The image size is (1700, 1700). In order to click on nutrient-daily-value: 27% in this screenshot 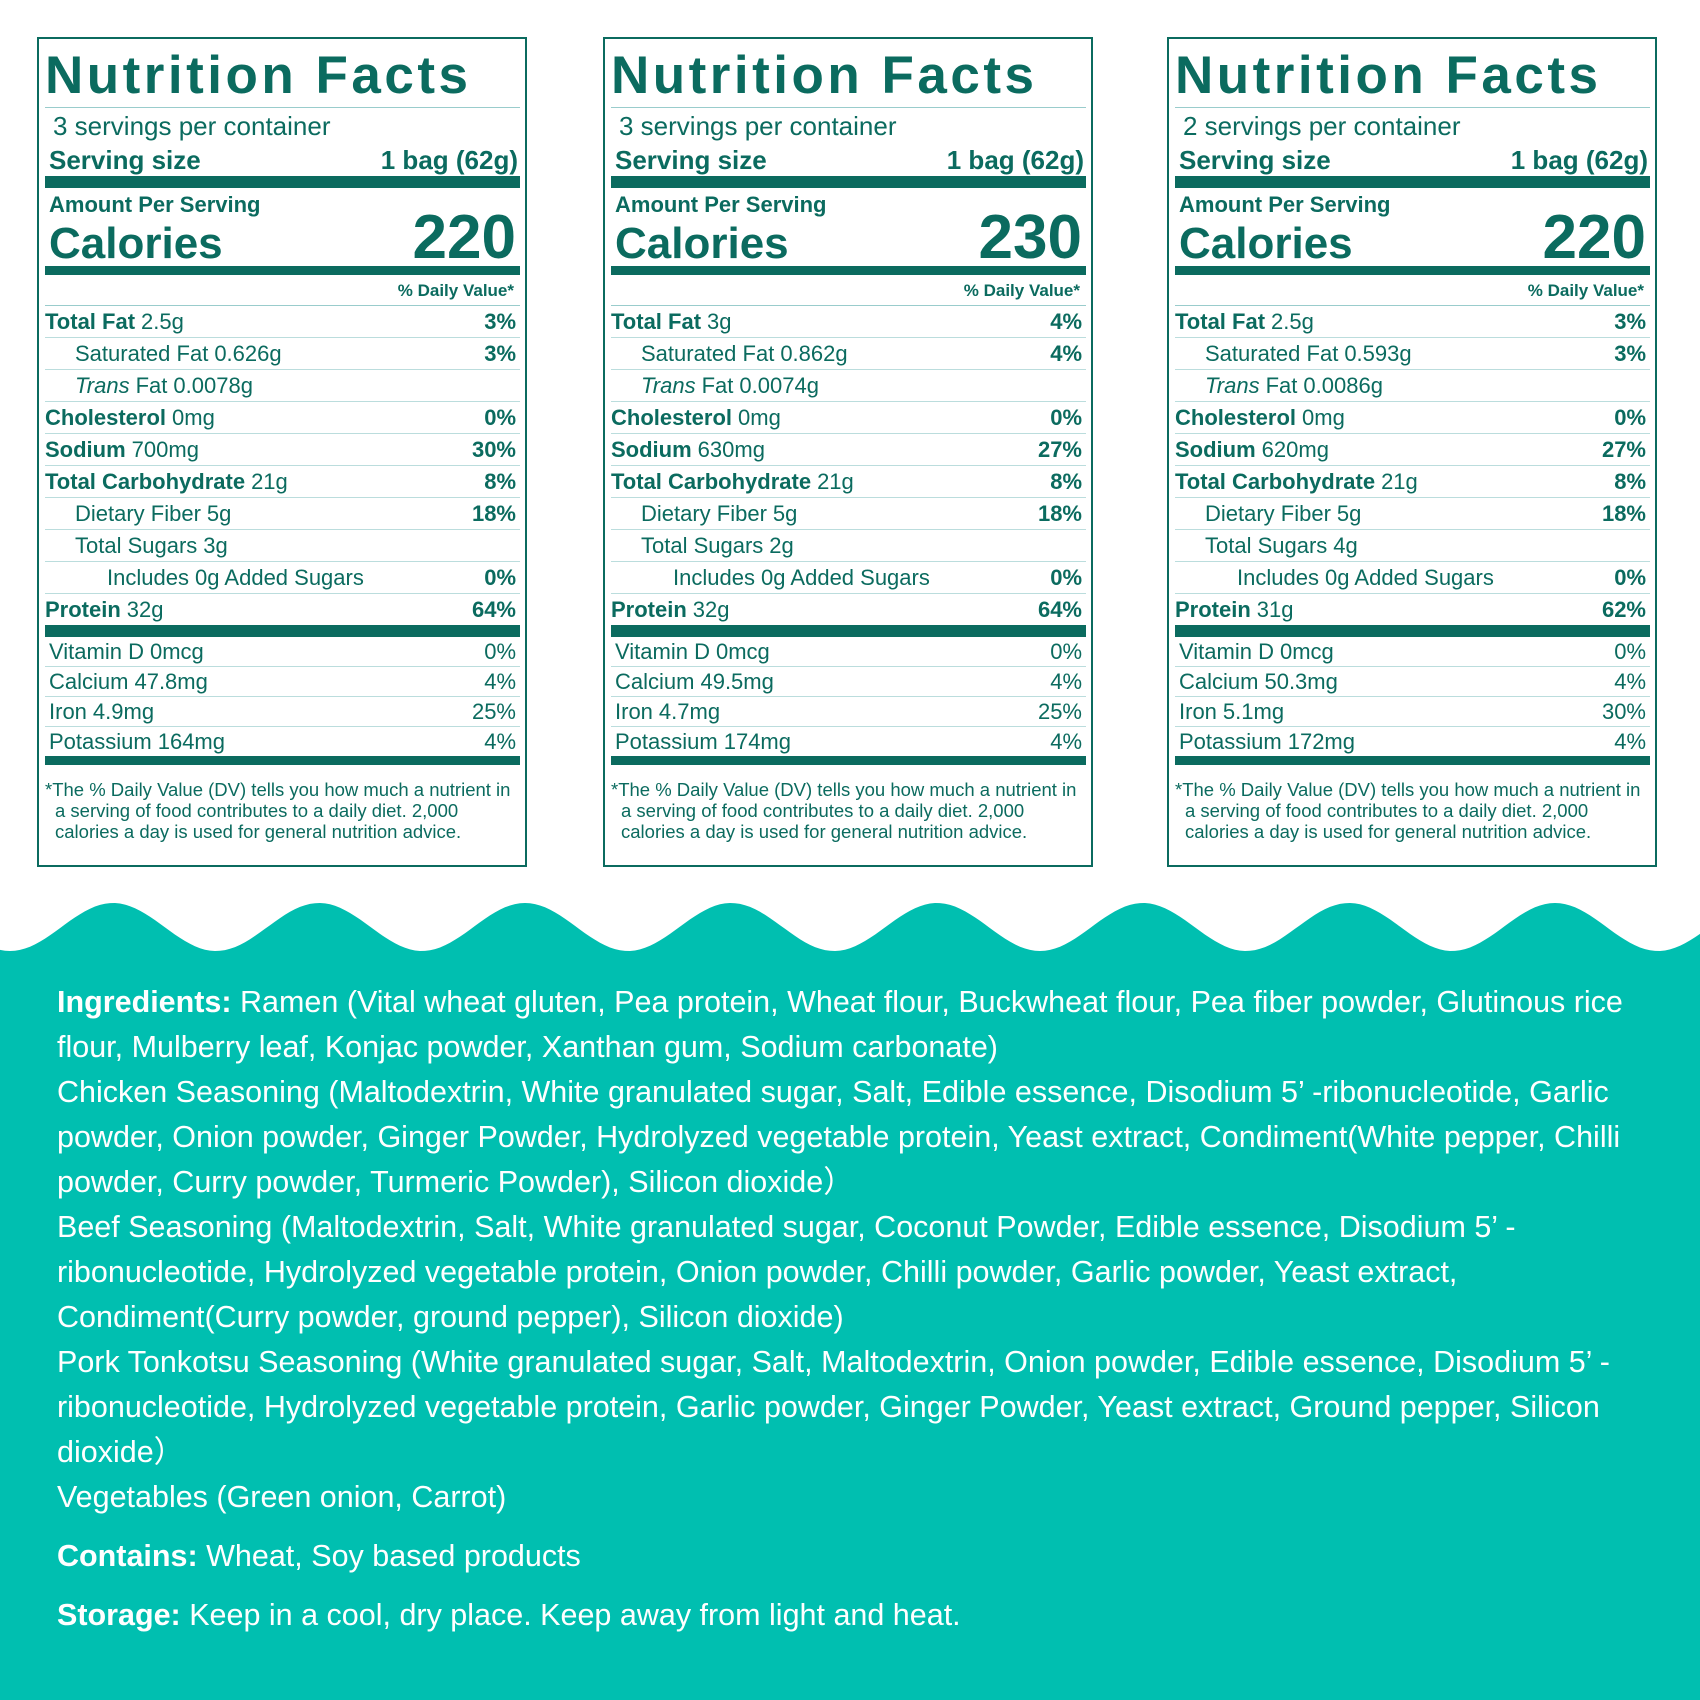, I will do `click(1059, 449)`.